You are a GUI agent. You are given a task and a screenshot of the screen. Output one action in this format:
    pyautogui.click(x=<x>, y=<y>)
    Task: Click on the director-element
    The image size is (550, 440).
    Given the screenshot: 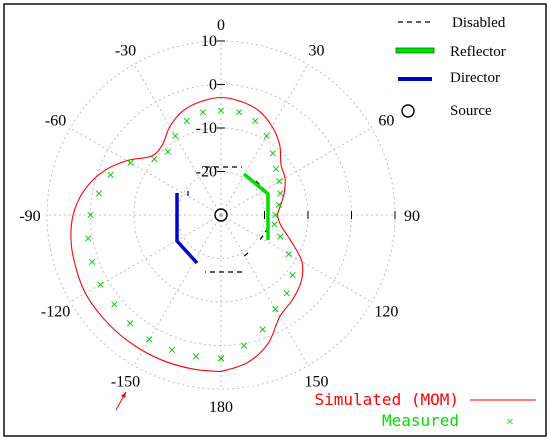 What is the action you would take?
    pyautogui.click(x=187, y=229)
    